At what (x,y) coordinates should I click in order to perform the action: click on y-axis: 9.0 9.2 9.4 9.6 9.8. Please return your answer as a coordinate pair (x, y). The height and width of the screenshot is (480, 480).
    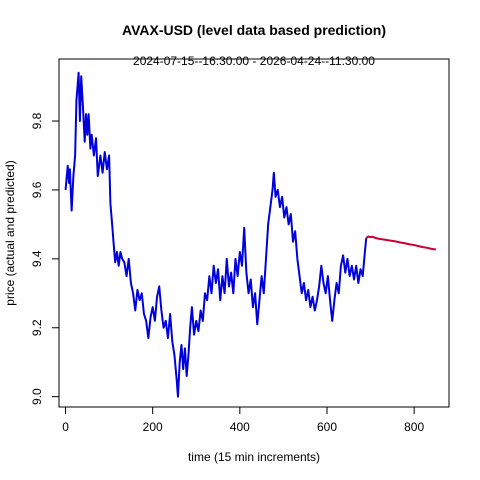
    Looking at the image, I should click on (44, 258).